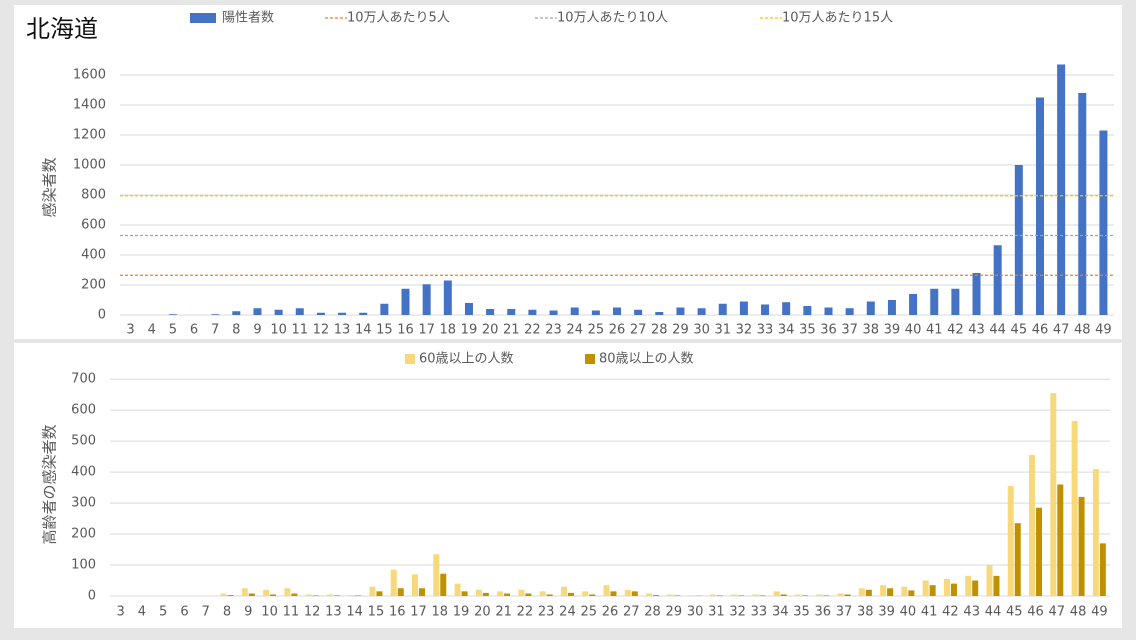  I want to click on x-tick-label: 31, so click(716, 612).